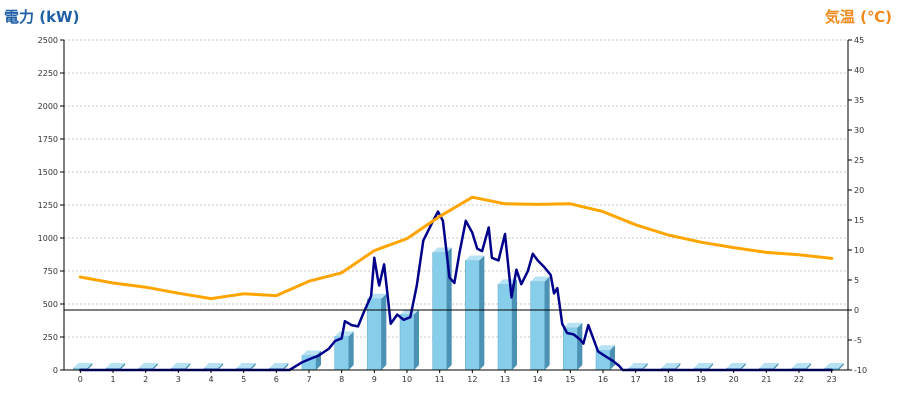 This screenshot has width=900, height=400. What do you see at coordinates (603, 379) in the screenshot?
I see `x-tick-label: 16` at bounding box center [603, 379].